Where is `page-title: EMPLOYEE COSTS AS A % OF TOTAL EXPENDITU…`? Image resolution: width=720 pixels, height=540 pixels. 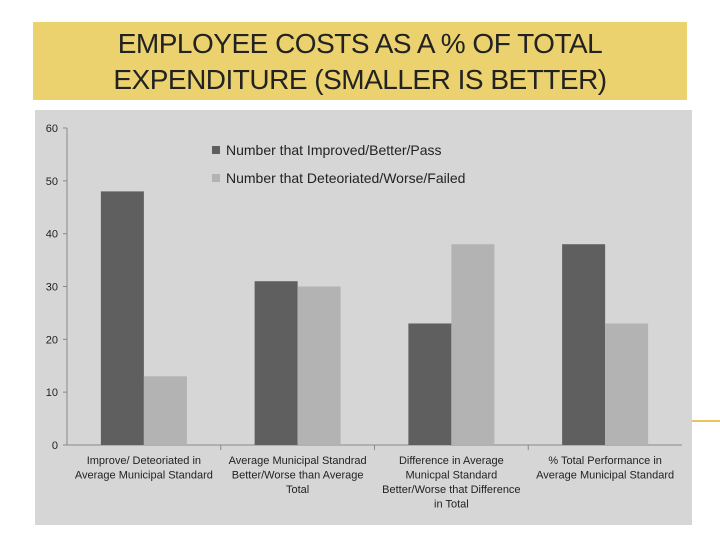 page-title: EMPLOYEE COSTS AS A % OF TOTAL EXPENDITU… is located at coordinates (360, 62).